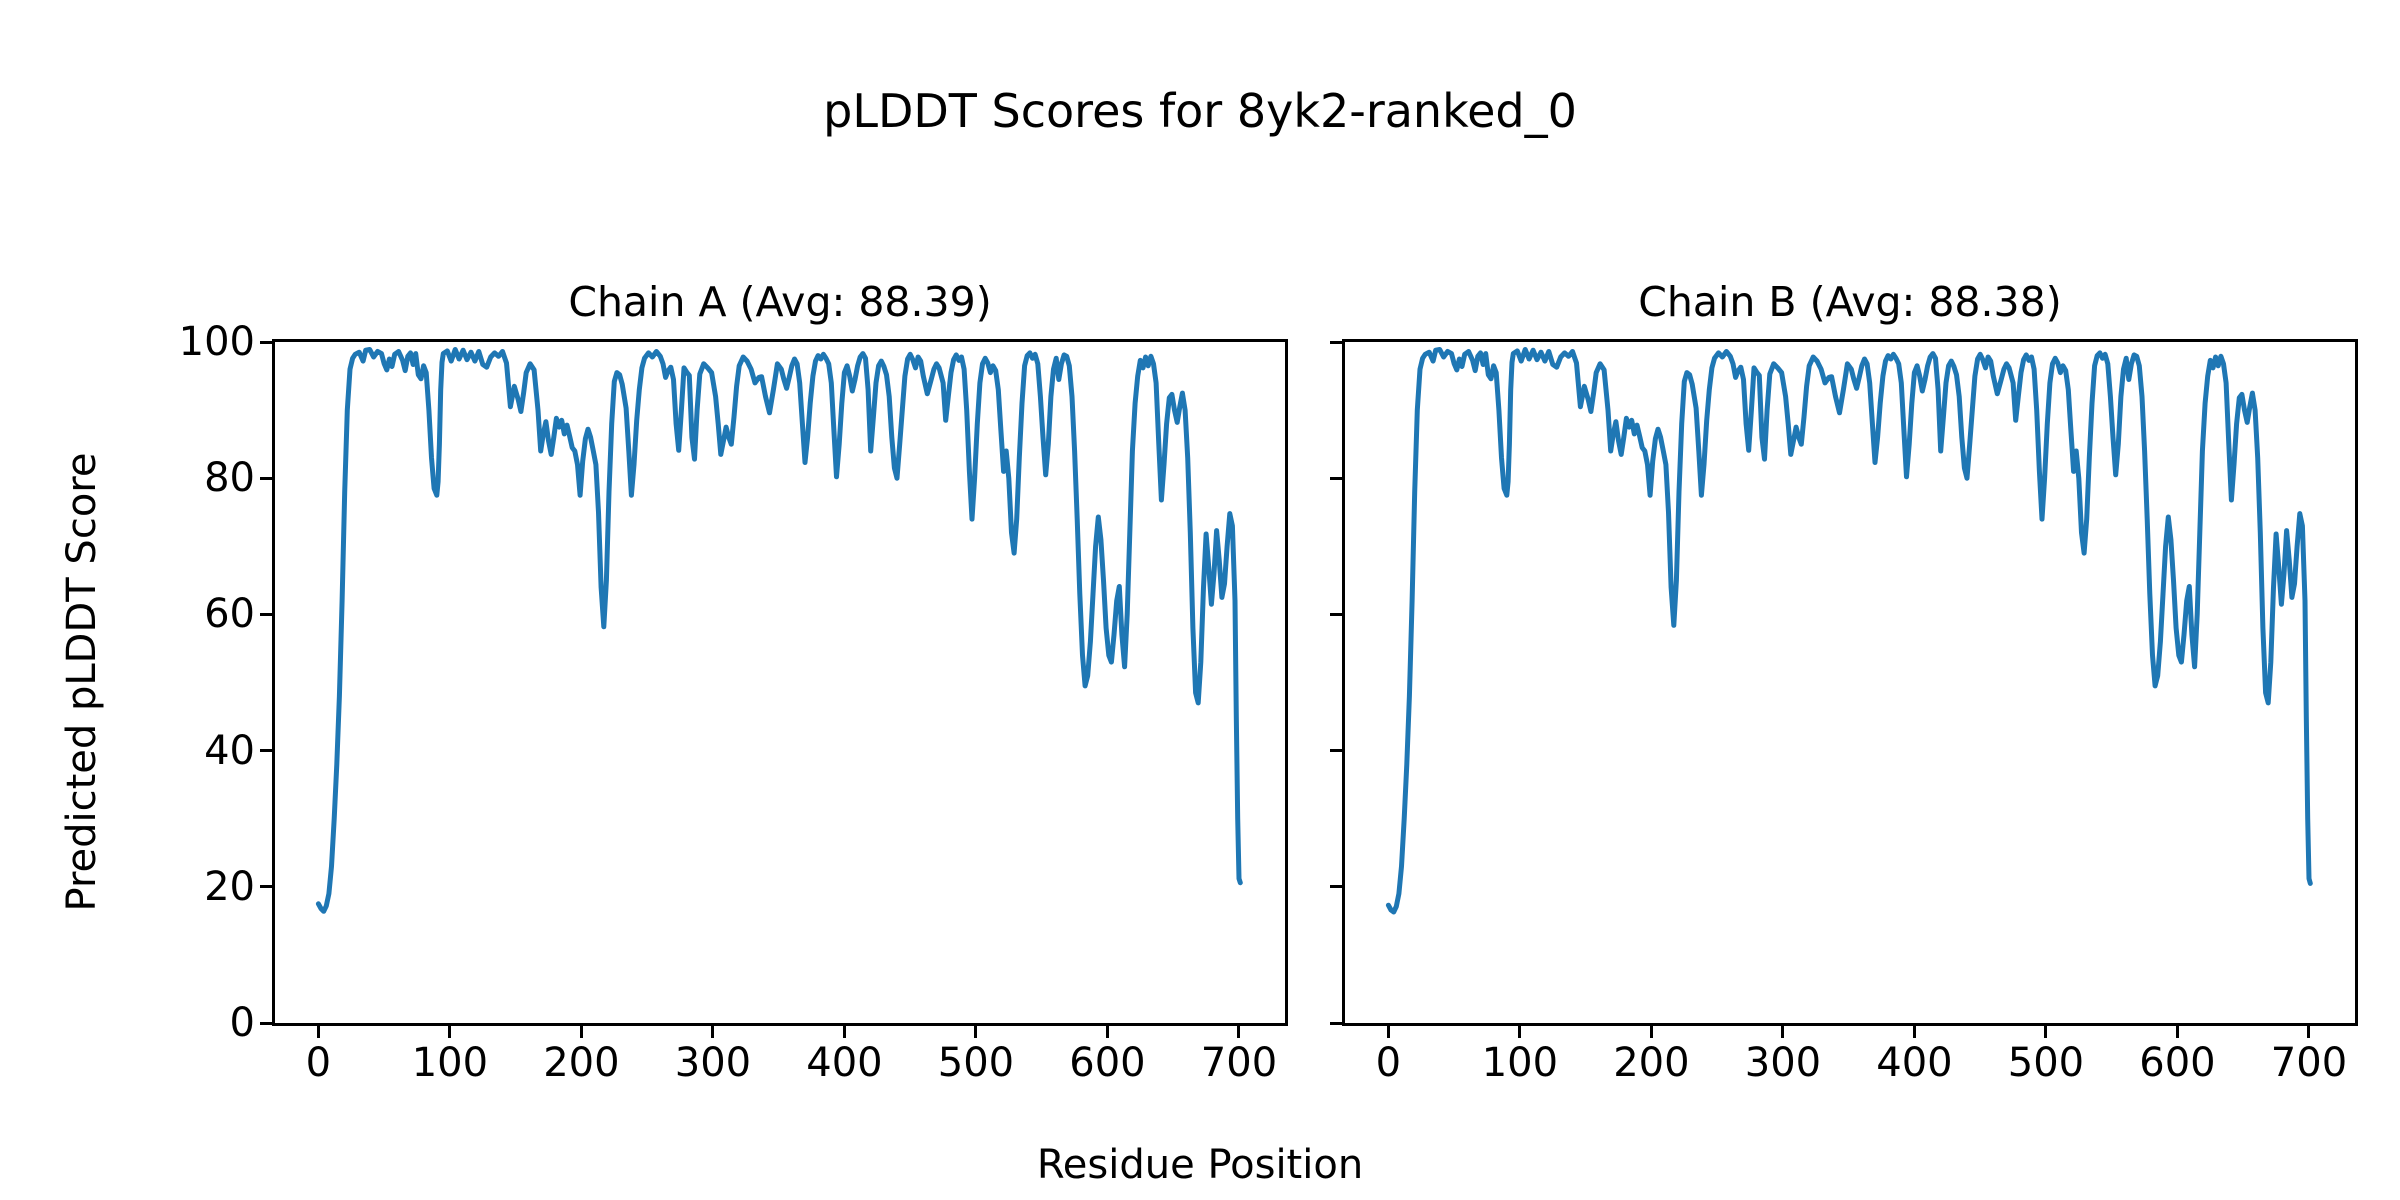  What do you see at coordinates (229, 886) in the screenshot?
I see `y-tick-label: 20` at bounding box center [229, 886].